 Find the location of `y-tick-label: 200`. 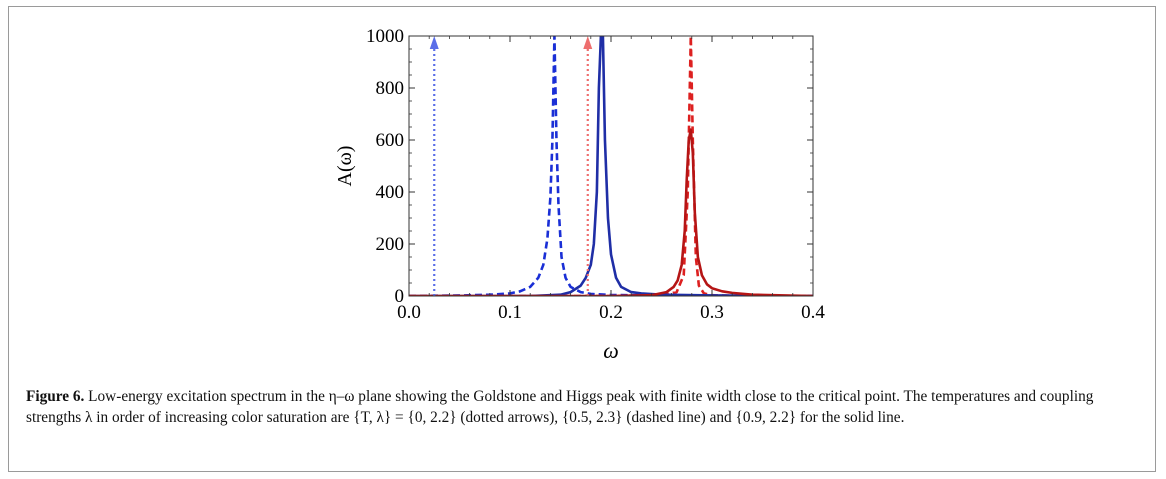

y-tick-label: 200 is located at coordinates (390, 244).